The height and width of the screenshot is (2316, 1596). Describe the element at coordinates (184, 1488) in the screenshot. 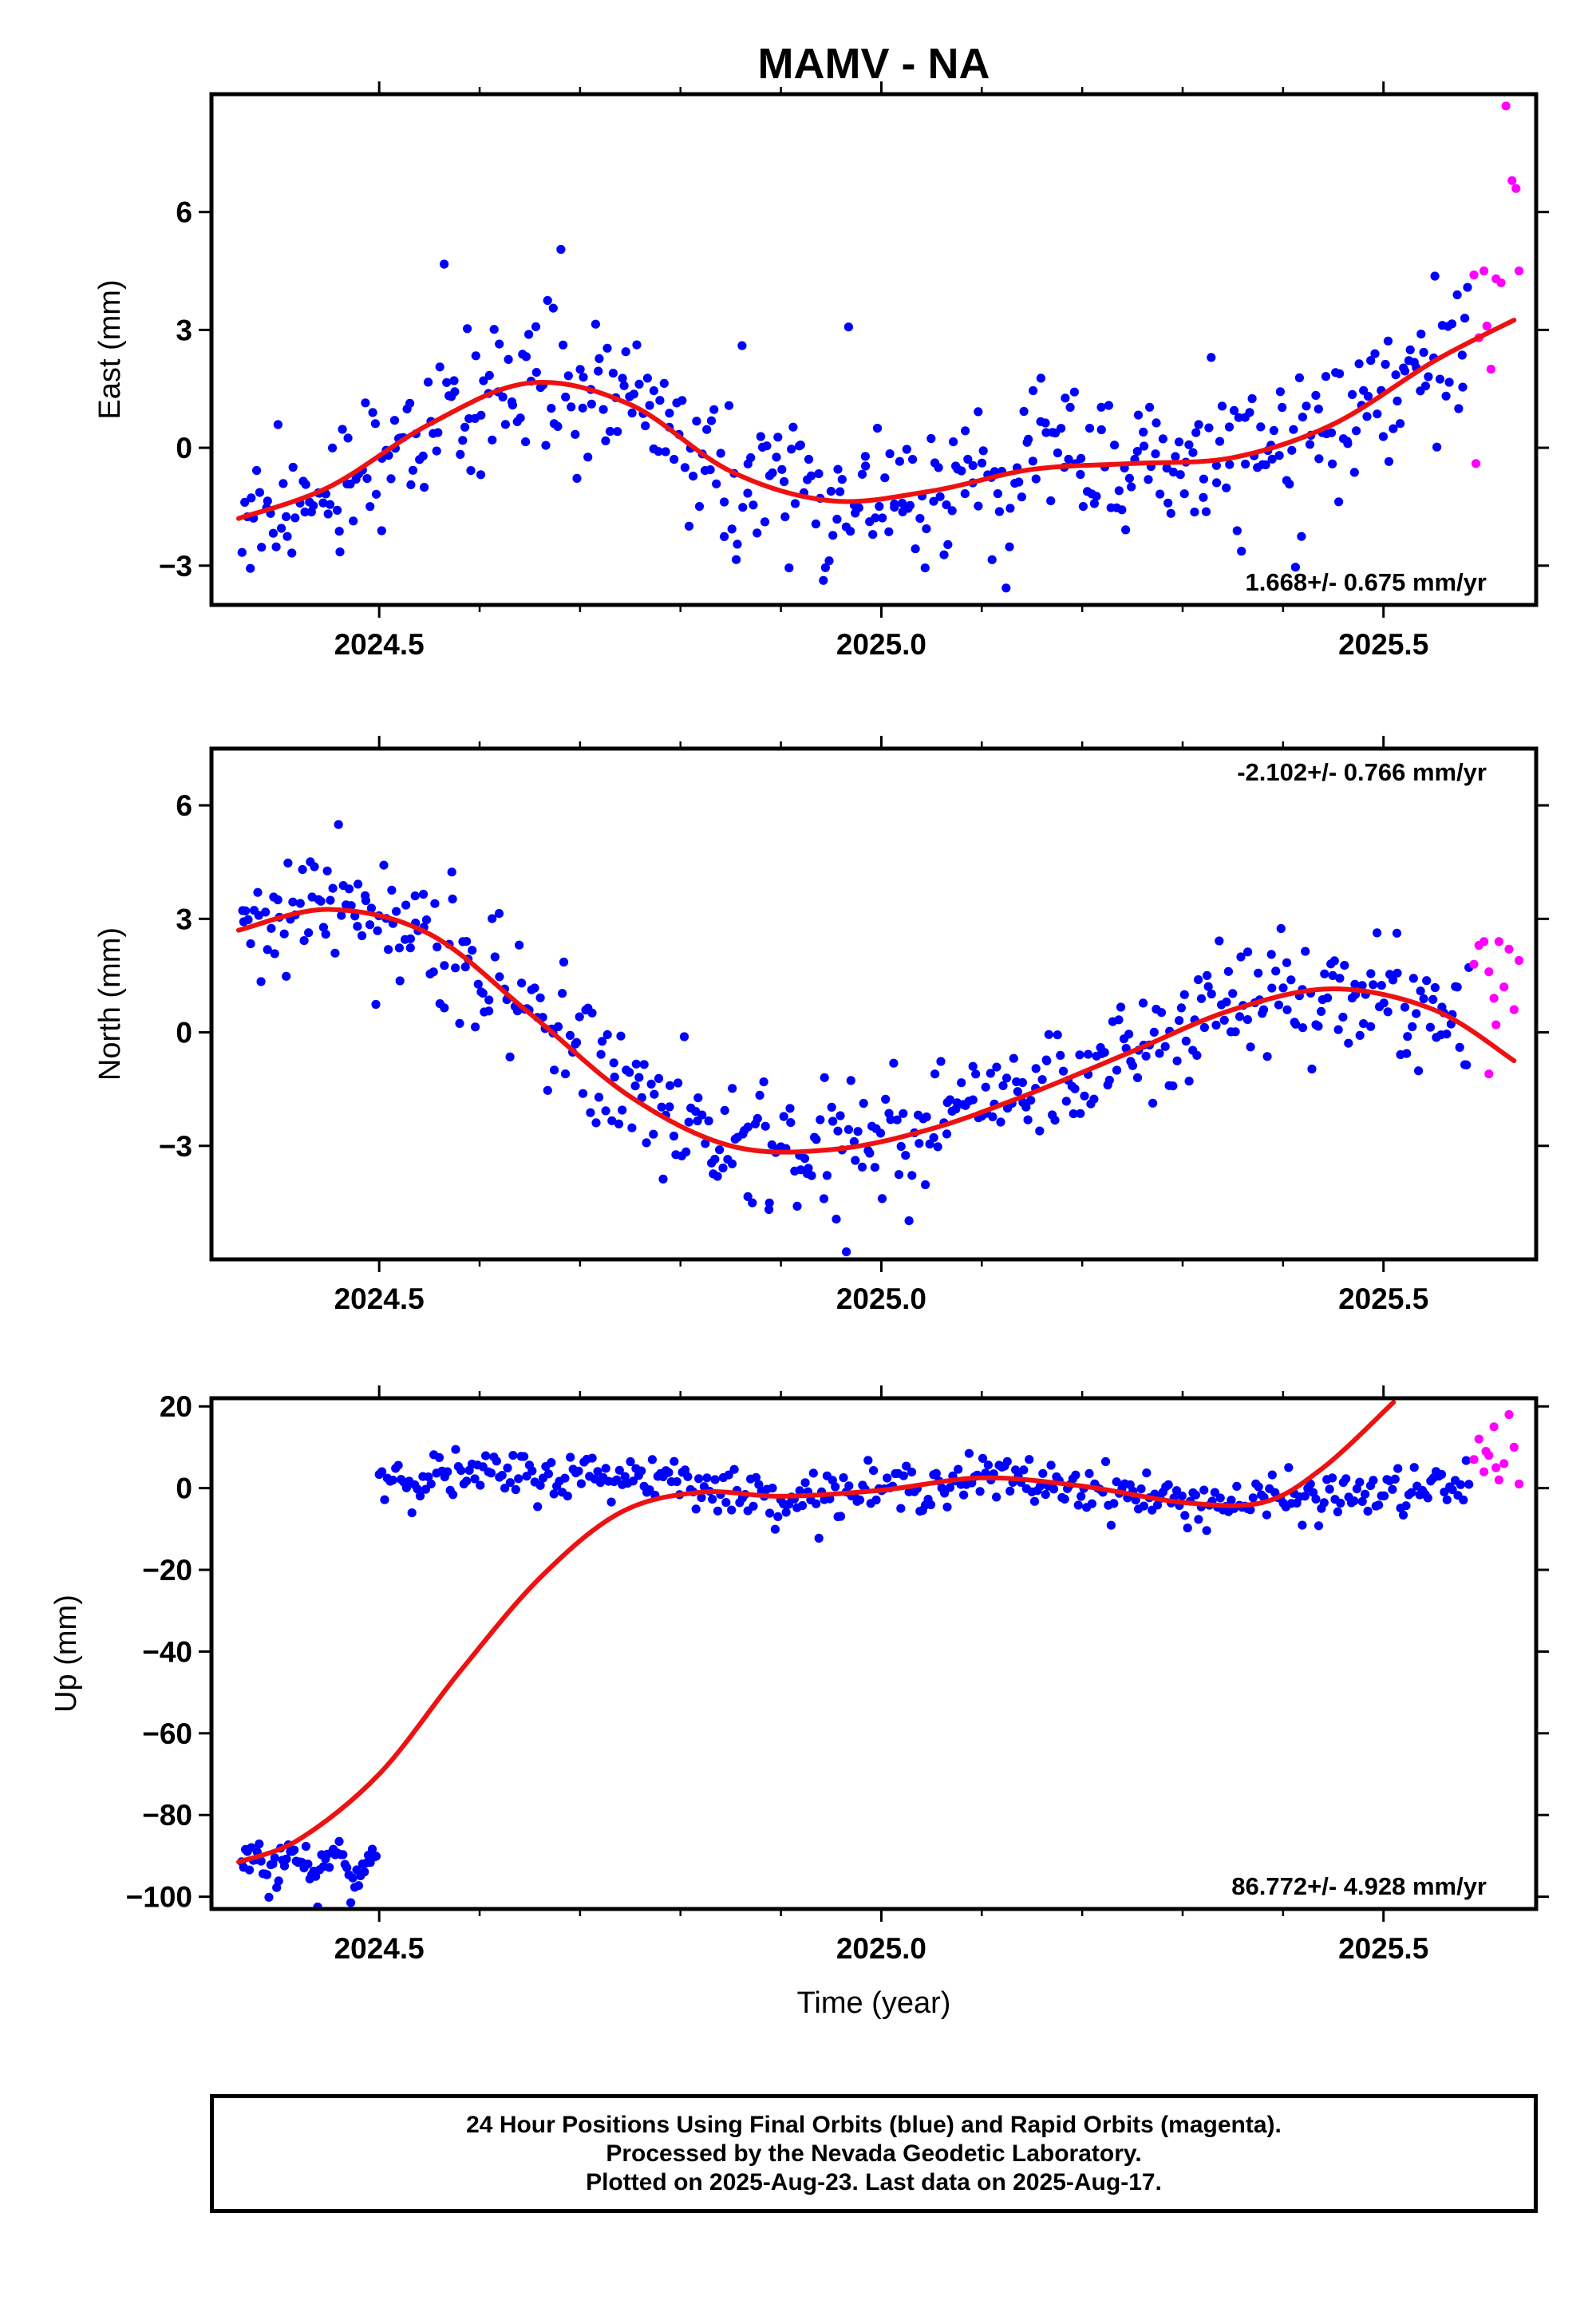

I see `y-tick-label: 0` at that location.